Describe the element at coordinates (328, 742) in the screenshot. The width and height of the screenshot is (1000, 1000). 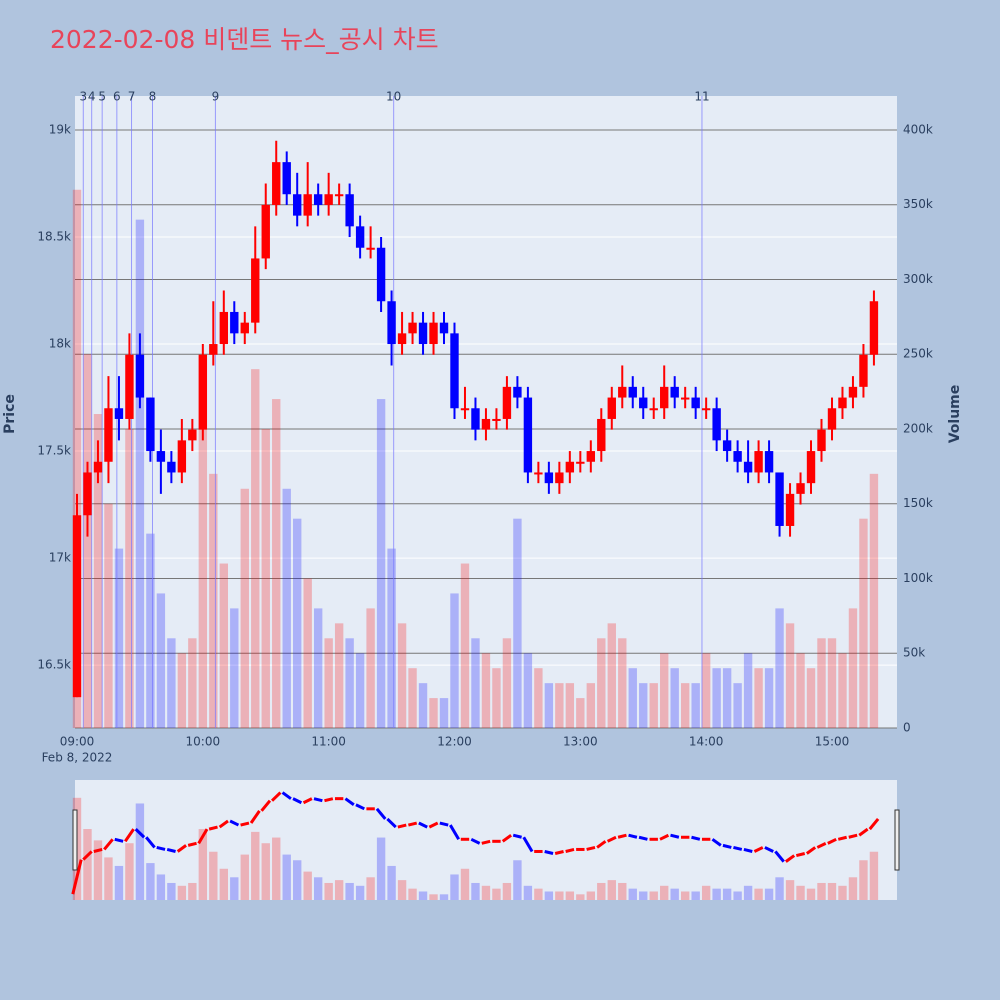
I see `x-tick-label: 11:00` at that location.